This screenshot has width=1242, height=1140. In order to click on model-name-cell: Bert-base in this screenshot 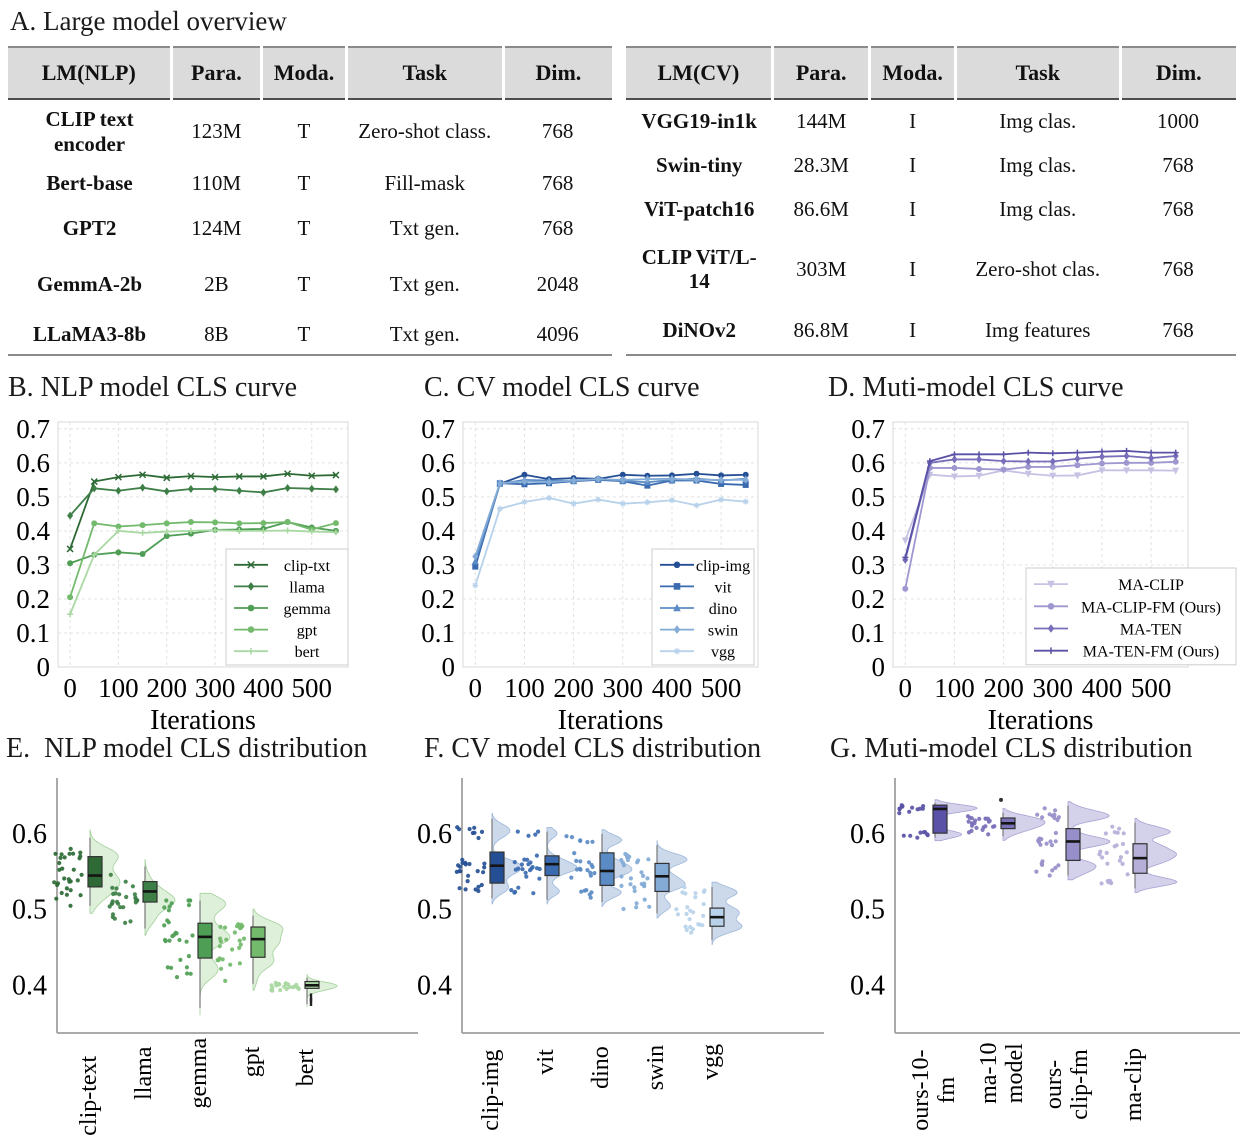, I will do `click(89, 182)`.